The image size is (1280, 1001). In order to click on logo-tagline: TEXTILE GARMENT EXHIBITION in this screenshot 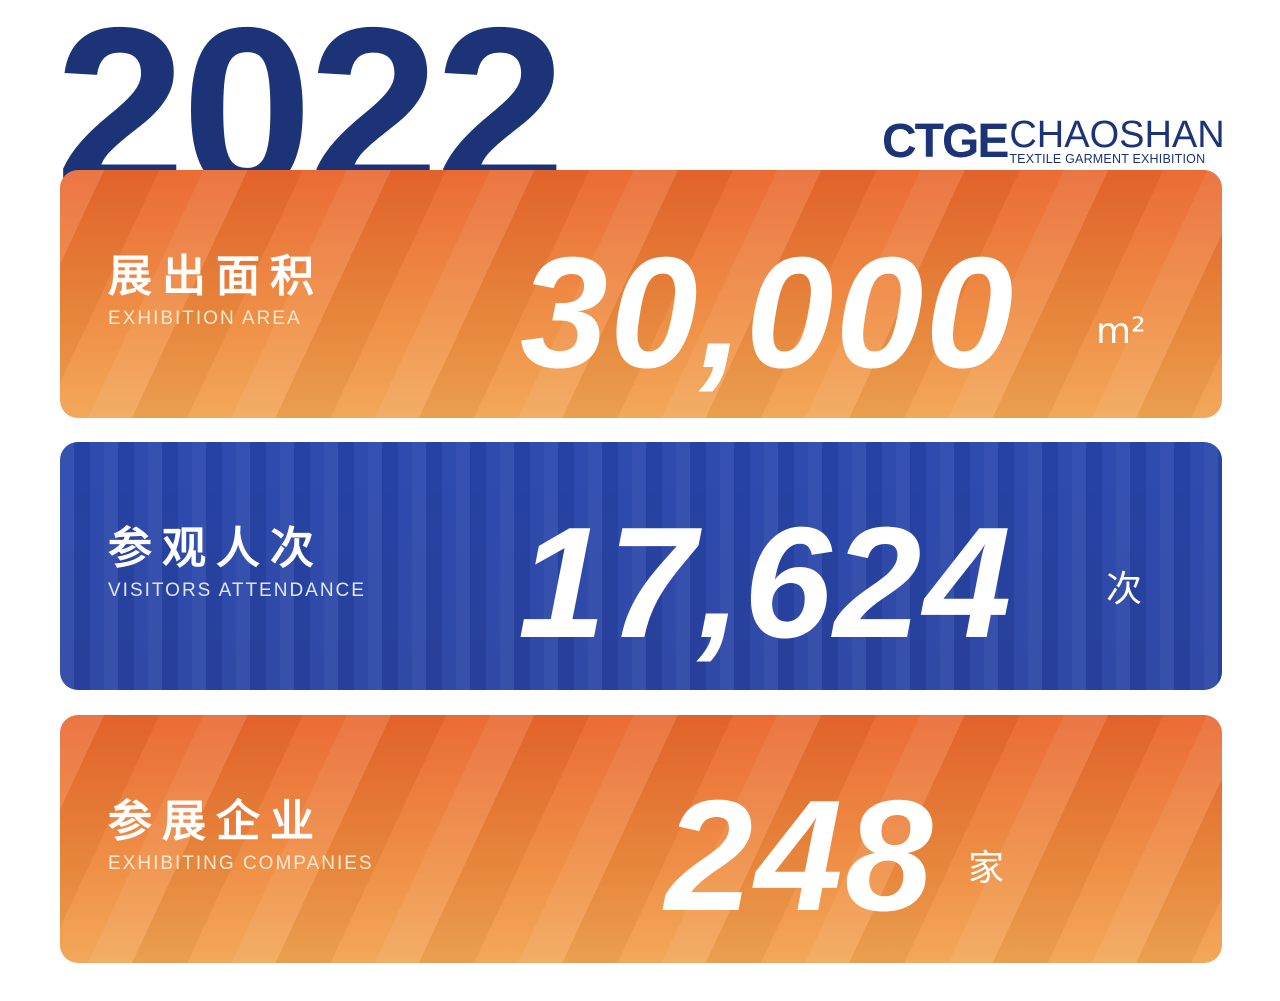, I will do `click(1107, 159)`.